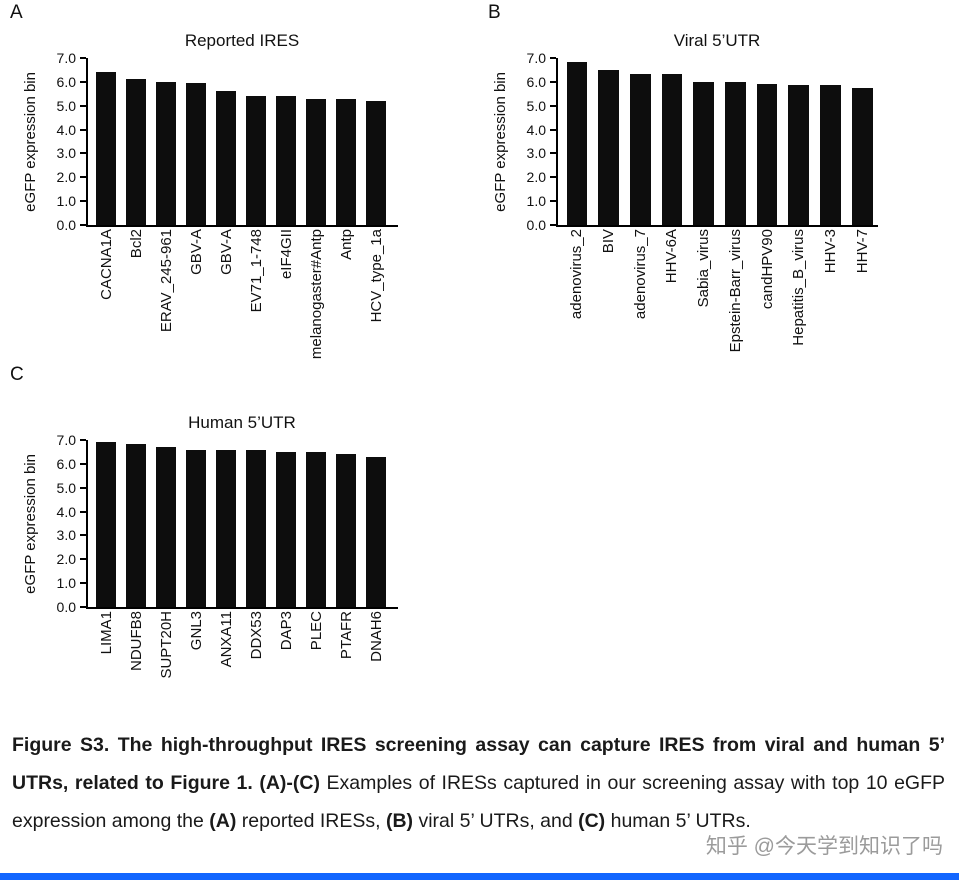  I want to click on x-tick: ERAV_245-961, so click(166, 294).